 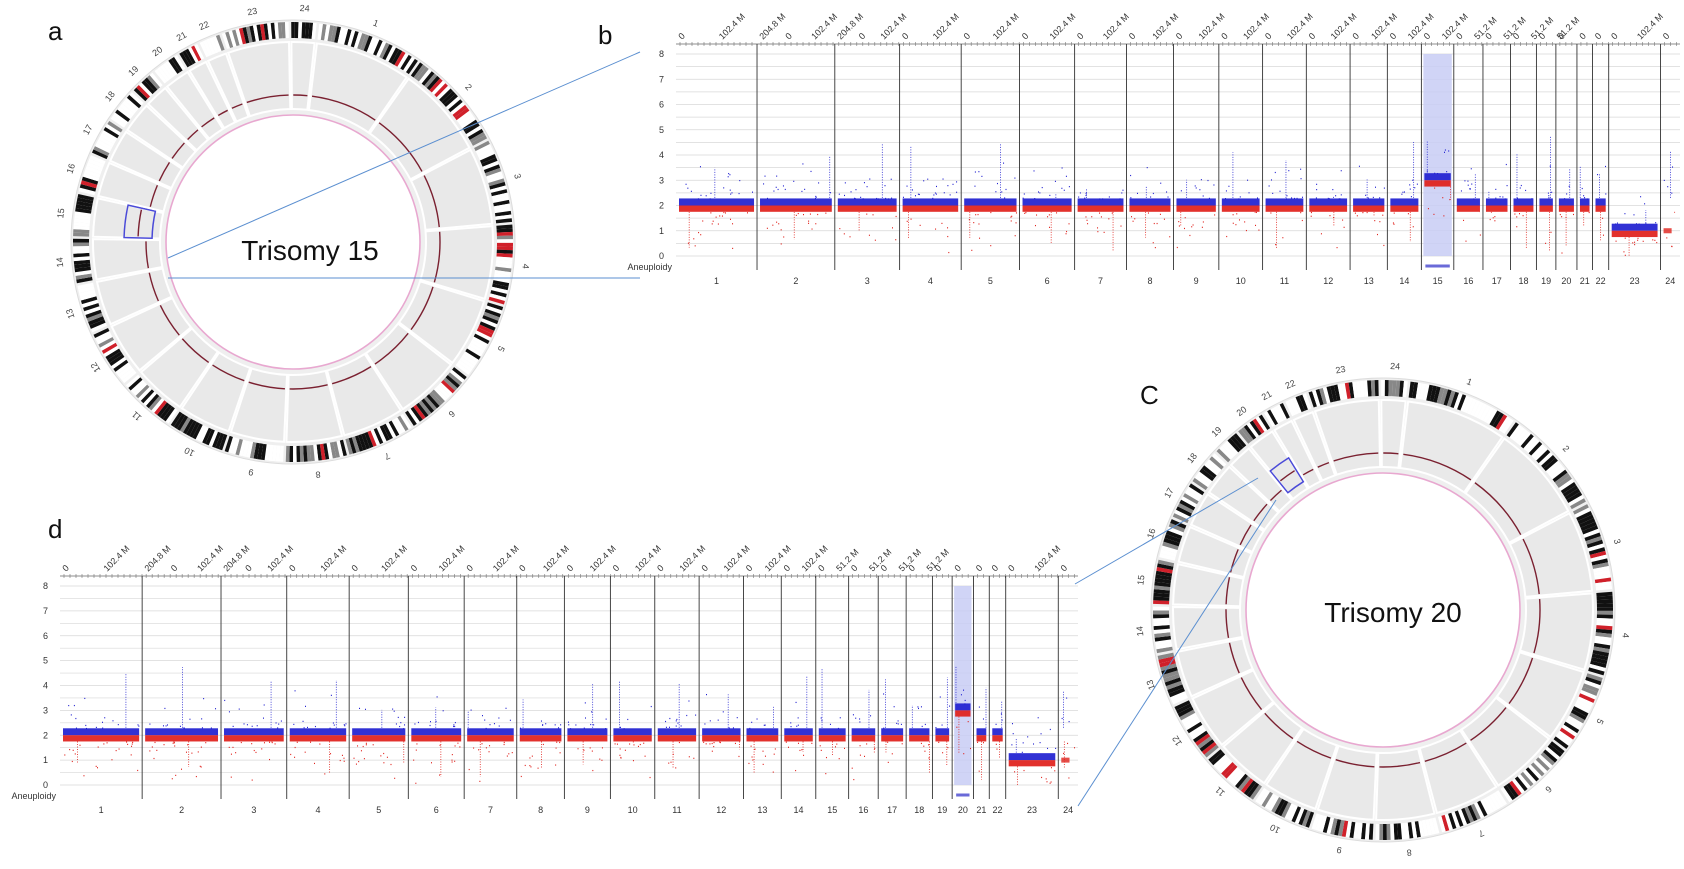 I want to click on circos-chromosome-label: 5, so click(x=501, y=348).